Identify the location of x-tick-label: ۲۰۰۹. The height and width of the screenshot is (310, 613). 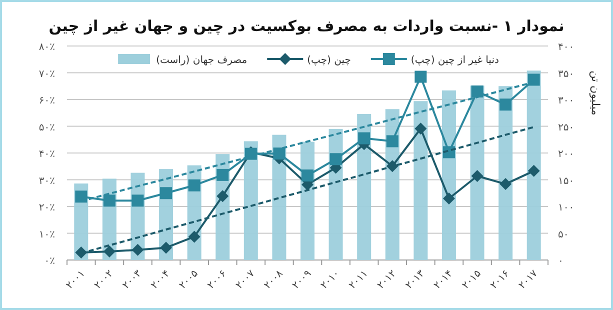
(302, 280).